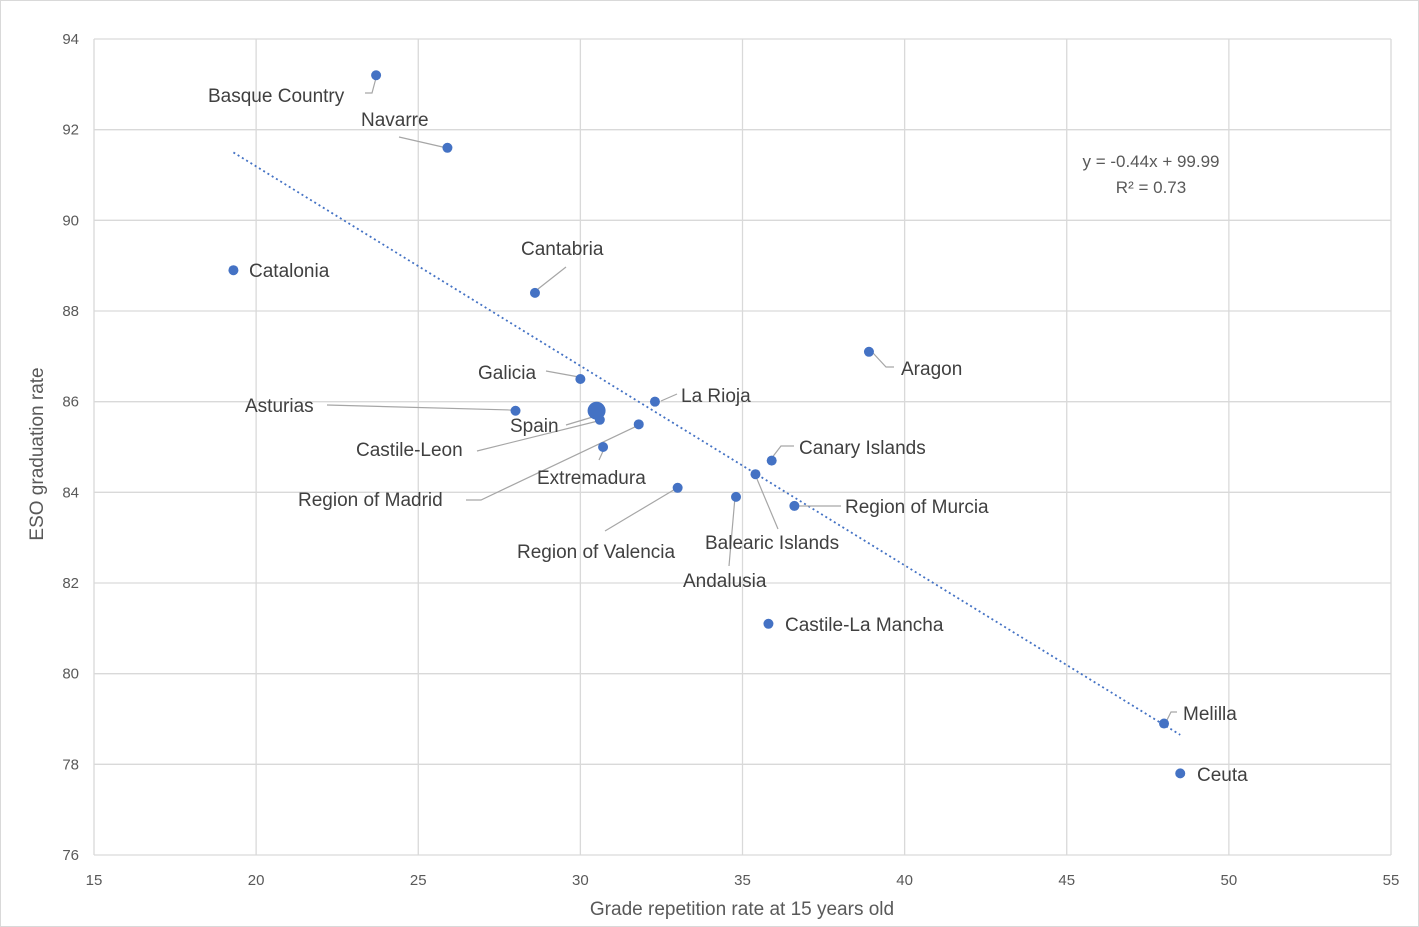 This screenshot has height=927, width=1419. I want to click on label-galicia: Galicia, so click(507, 373).